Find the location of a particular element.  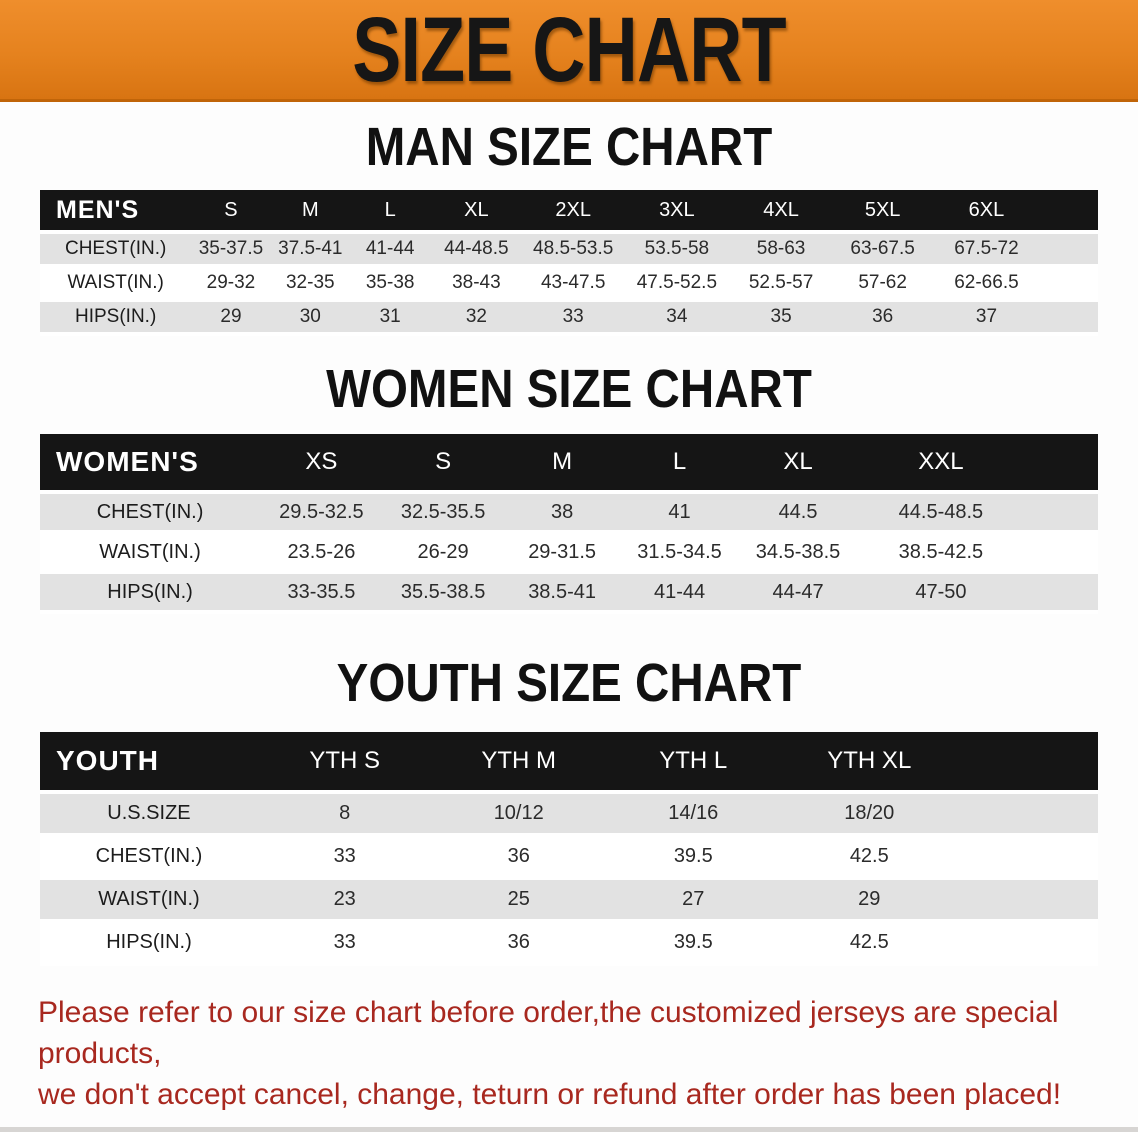

size-value-cell: 38.5-41 is located at coordinates (562, 593).